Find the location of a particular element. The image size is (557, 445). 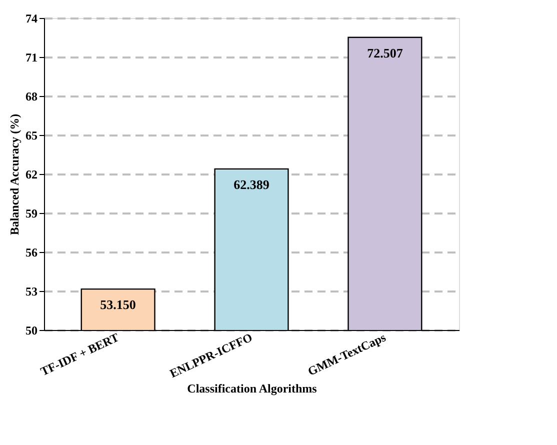

y-axis-title: Balanced Accuracy (%) is located at coordinates (15, 175).